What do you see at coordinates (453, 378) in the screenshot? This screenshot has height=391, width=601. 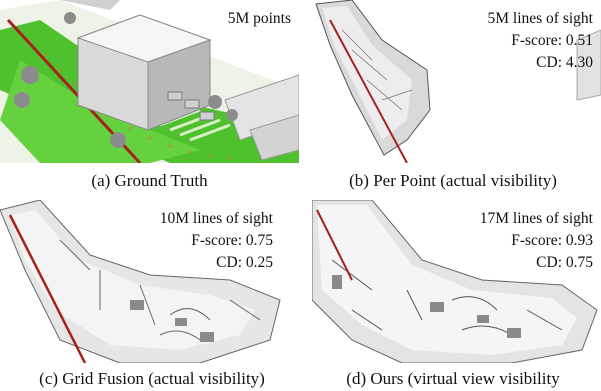 I see `caption-d: (d) Ours (virtual view visibility` at bounding box center [453, 378].